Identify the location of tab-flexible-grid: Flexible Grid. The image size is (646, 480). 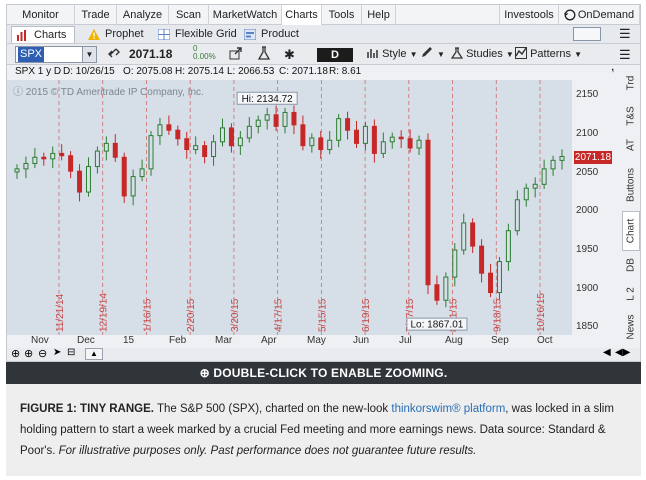
(195, 34).